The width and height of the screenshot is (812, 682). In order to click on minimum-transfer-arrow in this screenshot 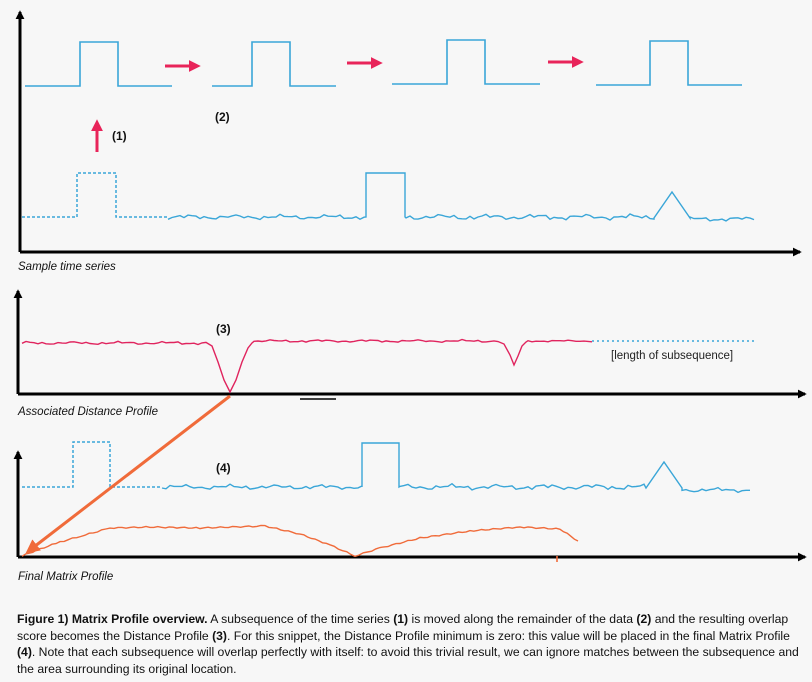, I will do `click(128, 474)`.